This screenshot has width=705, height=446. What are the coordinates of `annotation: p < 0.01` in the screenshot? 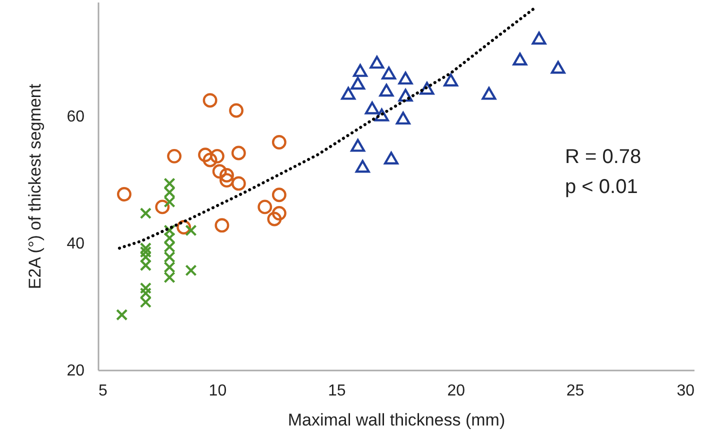 It's located at (601, 187).